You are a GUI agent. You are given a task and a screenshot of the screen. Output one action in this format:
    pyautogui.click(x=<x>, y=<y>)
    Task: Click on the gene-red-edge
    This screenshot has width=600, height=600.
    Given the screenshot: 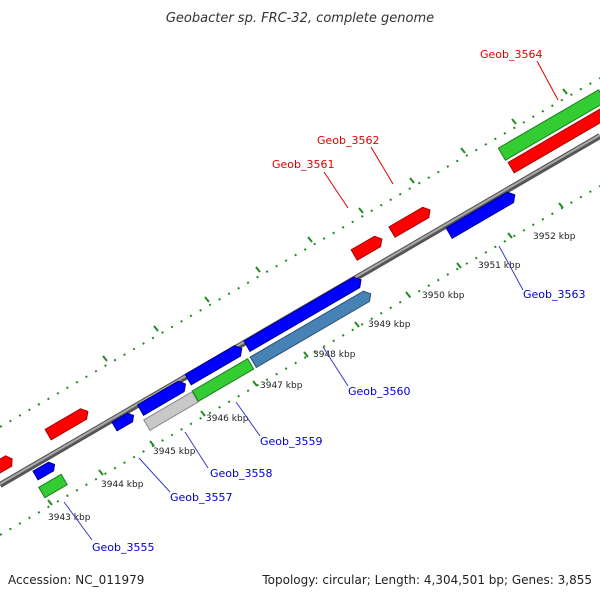 What is the action you would take?
    pyautogui.click(x=7, y=465)
    